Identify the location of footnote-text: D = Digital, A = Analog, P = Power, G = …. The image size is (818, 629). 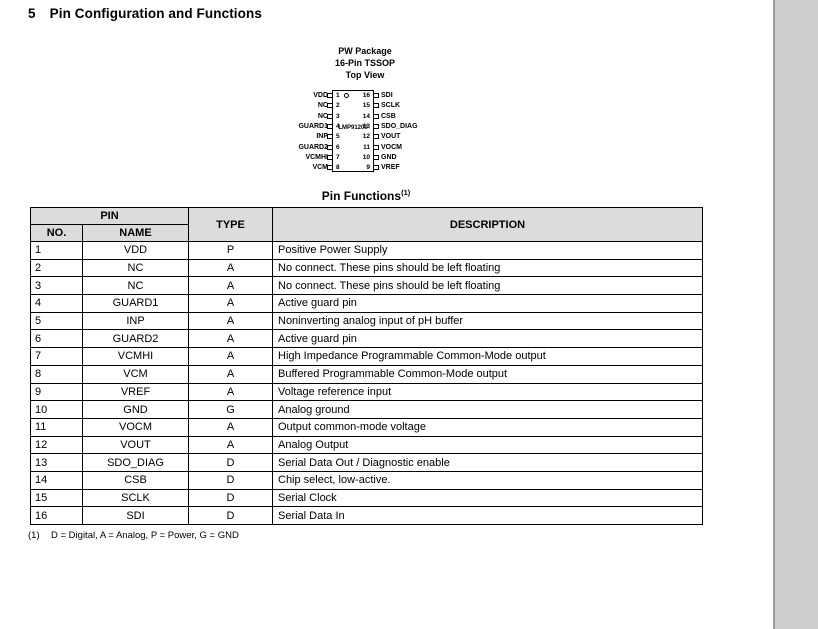
(145, 535).